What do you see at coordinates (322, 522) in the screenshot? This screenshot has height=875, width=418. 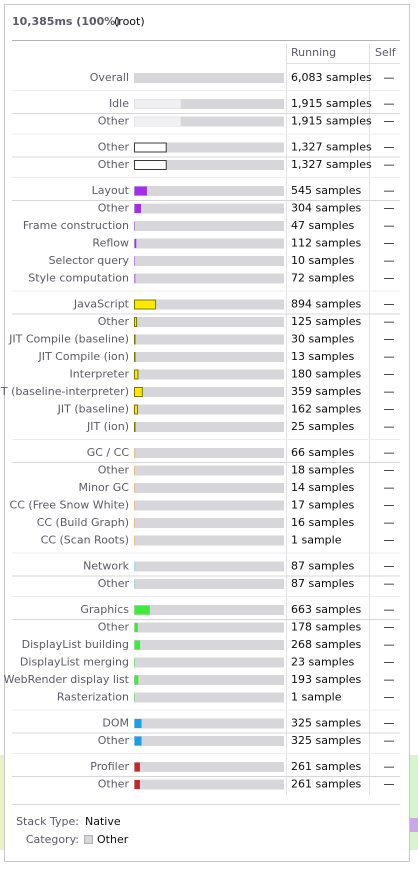 I see `running-value: 16 samples` at bounding box center [322, 522].